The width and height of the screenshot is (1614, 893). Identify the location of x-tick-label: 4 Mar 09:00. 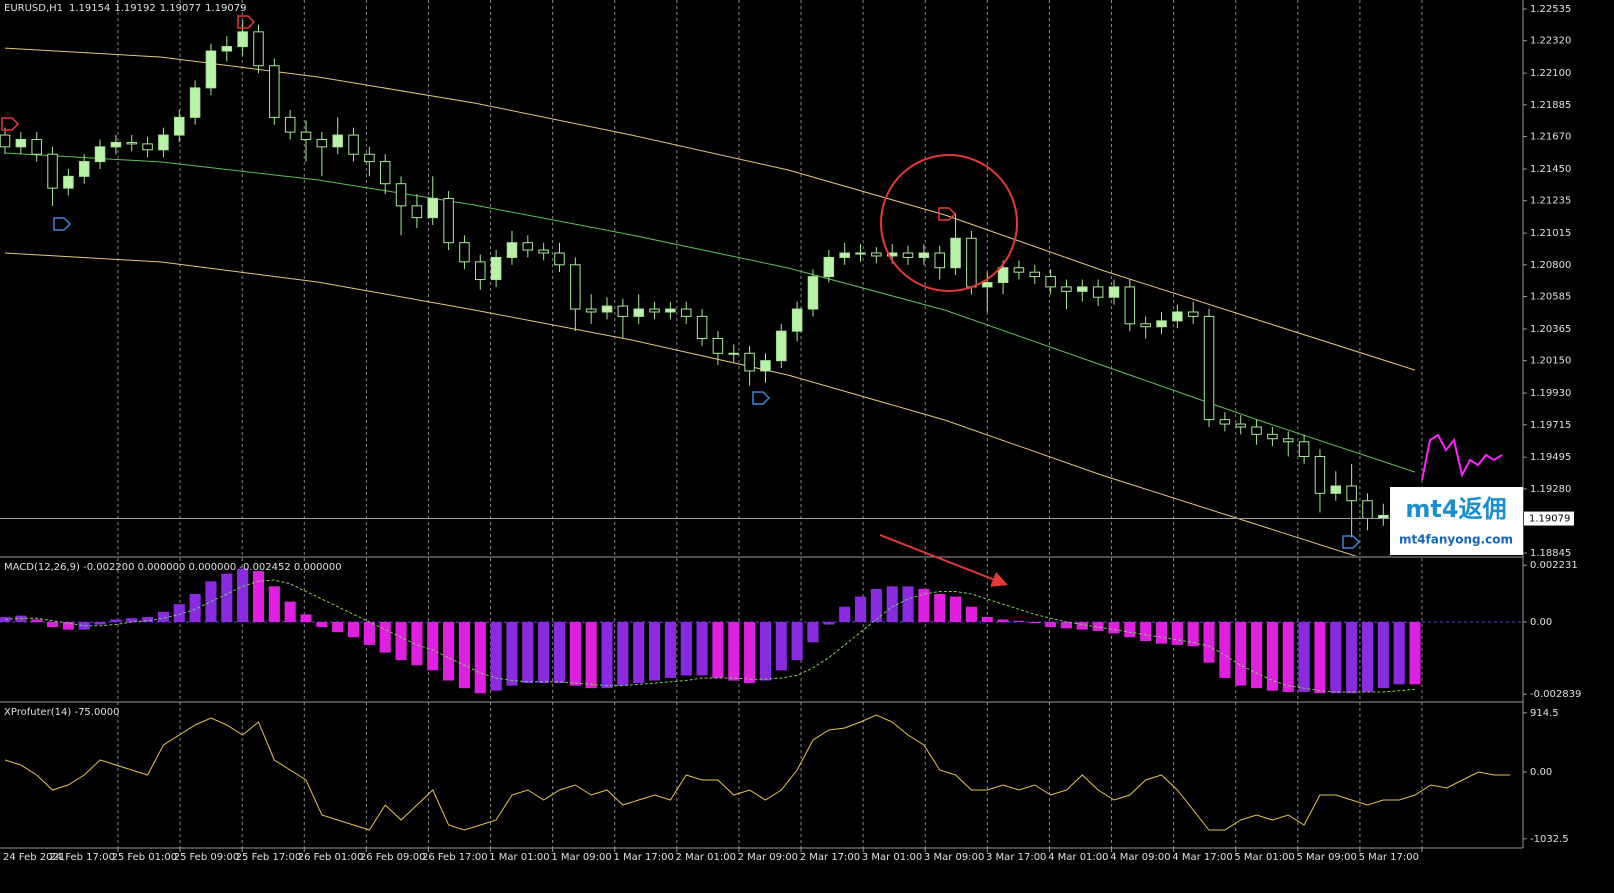
(1140, 857).